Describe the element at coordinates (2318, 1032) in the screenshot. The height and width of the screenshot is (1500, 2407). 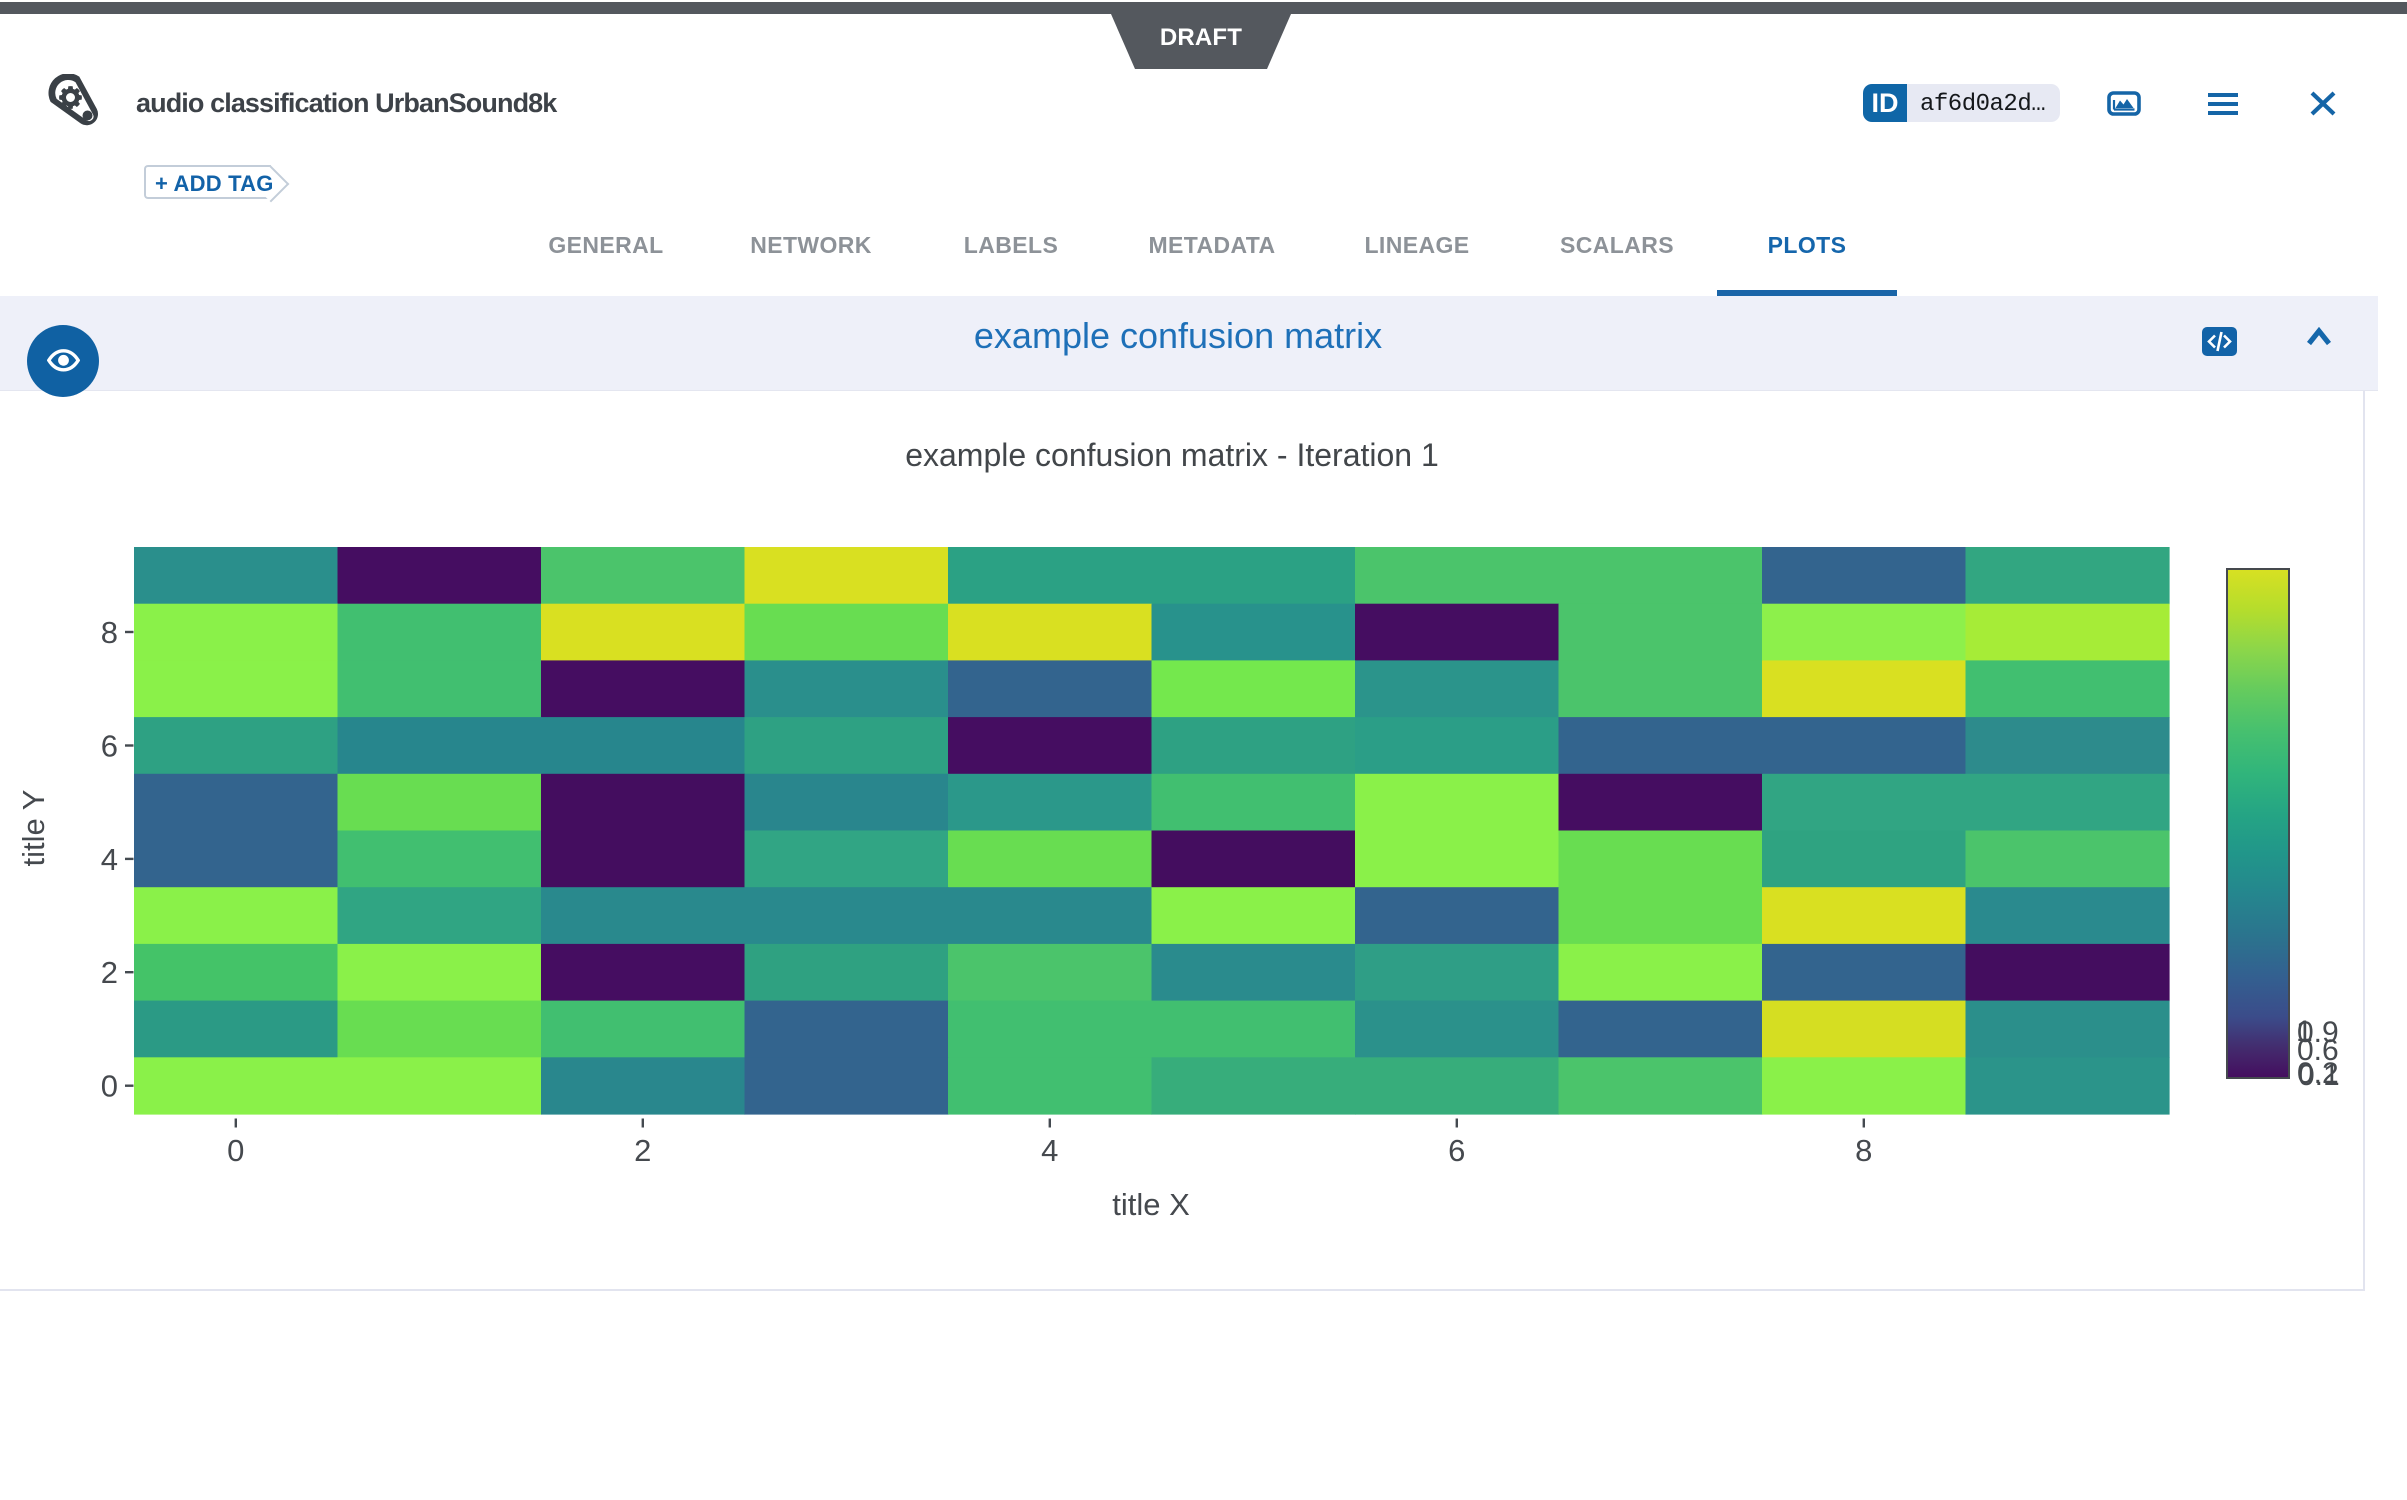
I see `svg-text: 0.9` at that location.